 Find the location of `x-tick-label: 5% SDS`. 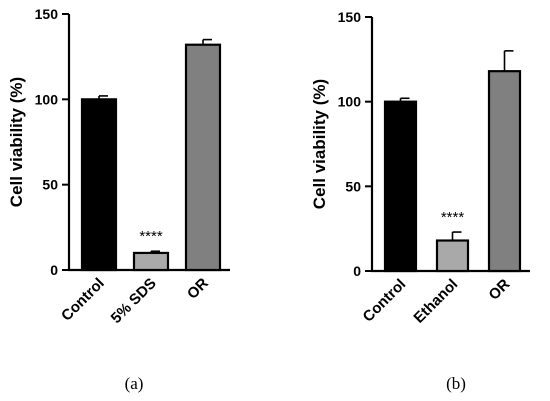

x-tick-label: 5% SDS is located at coordinates (134, 301).